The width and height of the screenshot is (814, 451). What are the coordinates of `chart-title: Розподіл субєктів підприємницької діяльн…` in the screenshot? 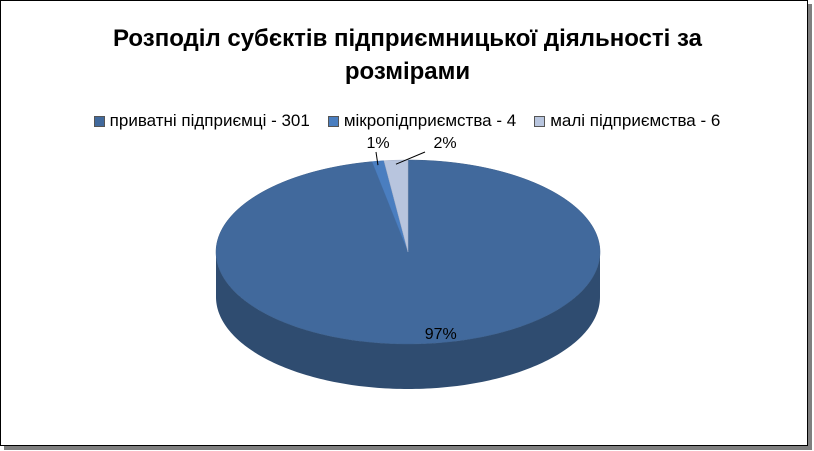 It's located at (407, 55).